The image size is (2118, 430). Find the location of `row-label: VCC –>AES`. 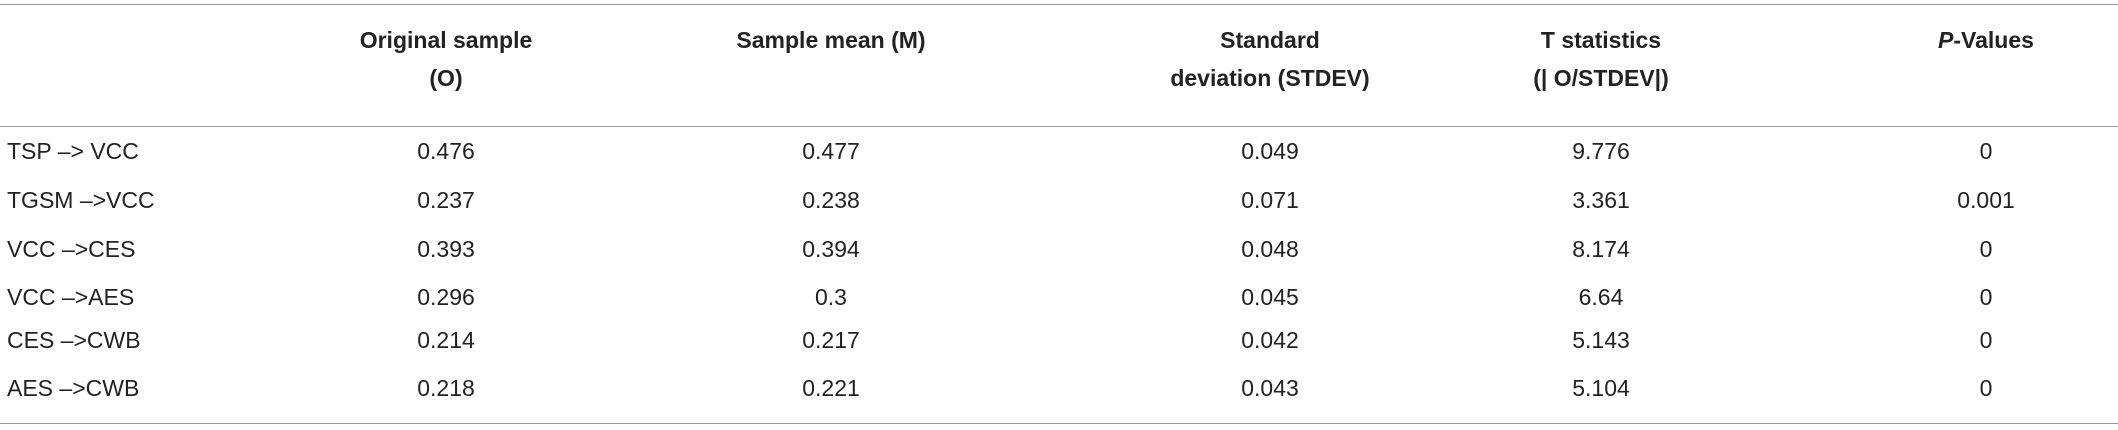

row-label: VCC –>AES is located at coordinates (71, 297).